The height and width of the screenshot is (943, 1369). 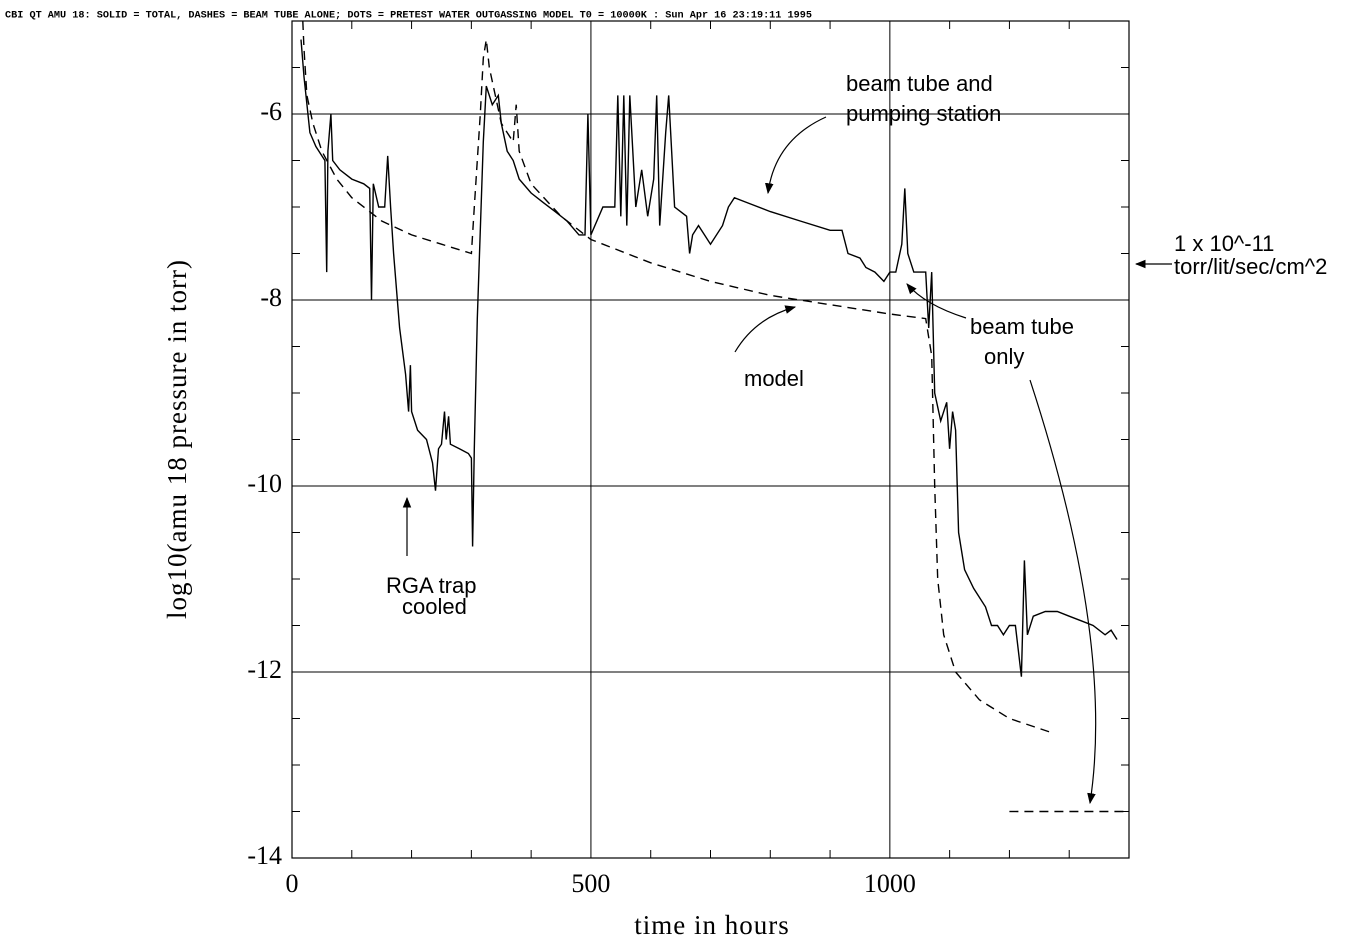 I want to click on annotation: torr/lit/sec/cm^2, so click(x=1250, y=266).